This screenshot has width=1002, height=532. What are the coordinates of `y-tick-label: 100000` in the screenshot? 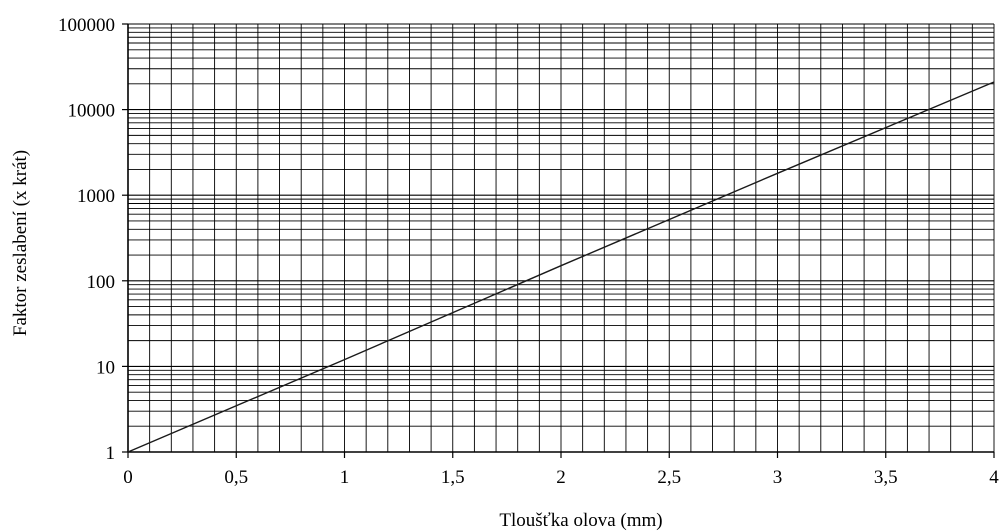 It's located at (86, 25).